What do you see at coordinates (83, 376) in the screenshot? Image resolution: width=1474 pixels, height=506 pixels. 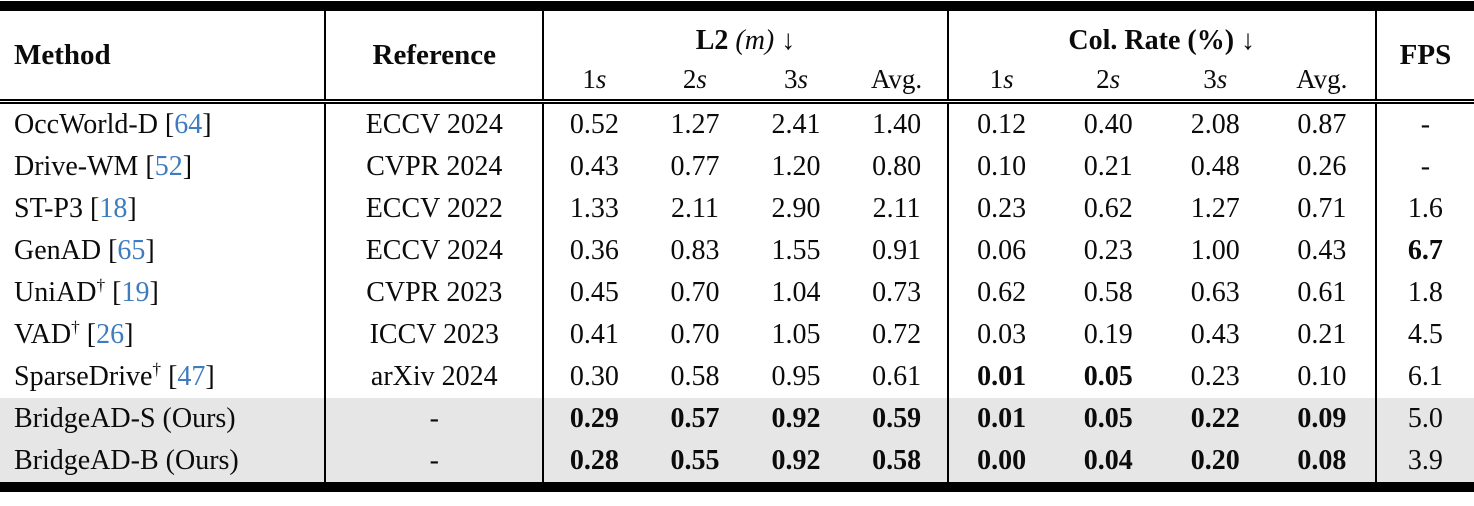 I see `method-name: SparseDrive` at bounding box center [83, 376].